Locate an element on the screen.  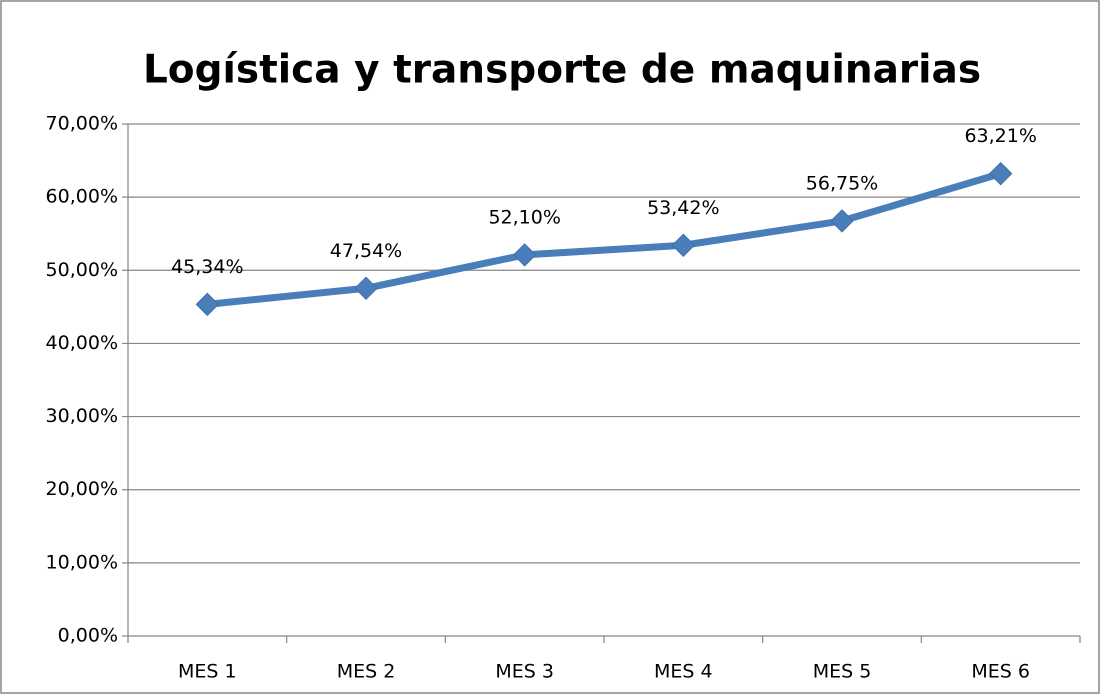
data-label: 45,34% is located at coordinates (207, 267).